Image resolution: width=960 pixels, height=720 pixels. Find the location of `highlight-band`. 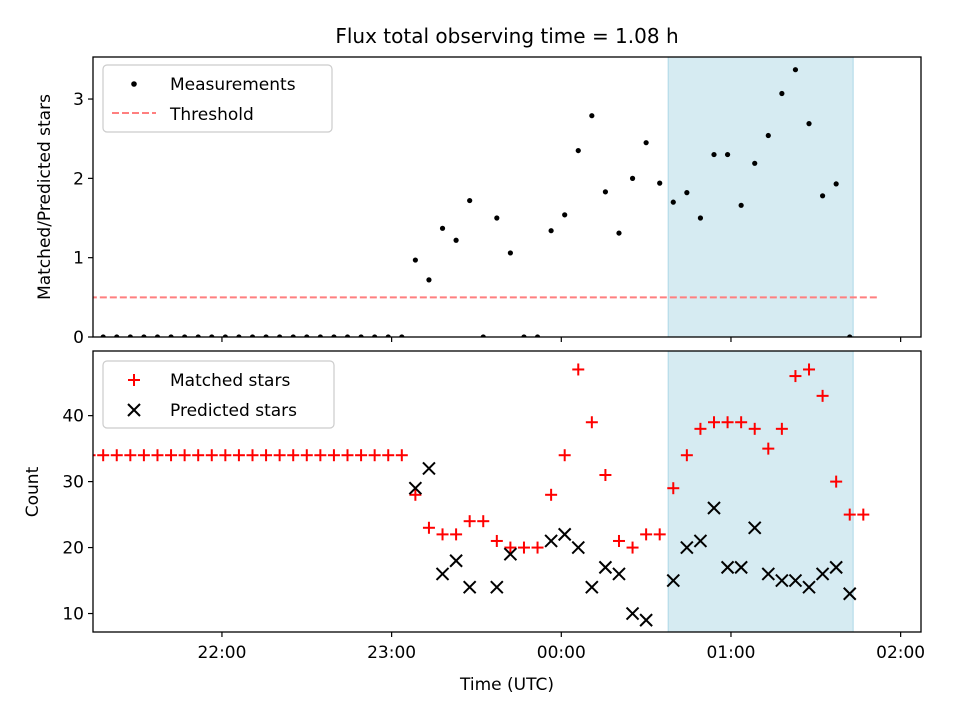

highlight-band is located at coordinates (760, 491).